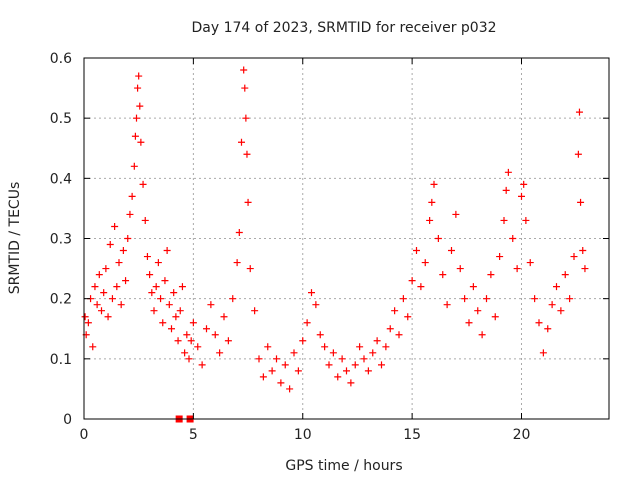 The height and width of the screenshot is (480, 640). What do you see at coordinates (67, 420) in the screenshot?
I see `y-tick-label: 0` at bounding box center [67, 420].